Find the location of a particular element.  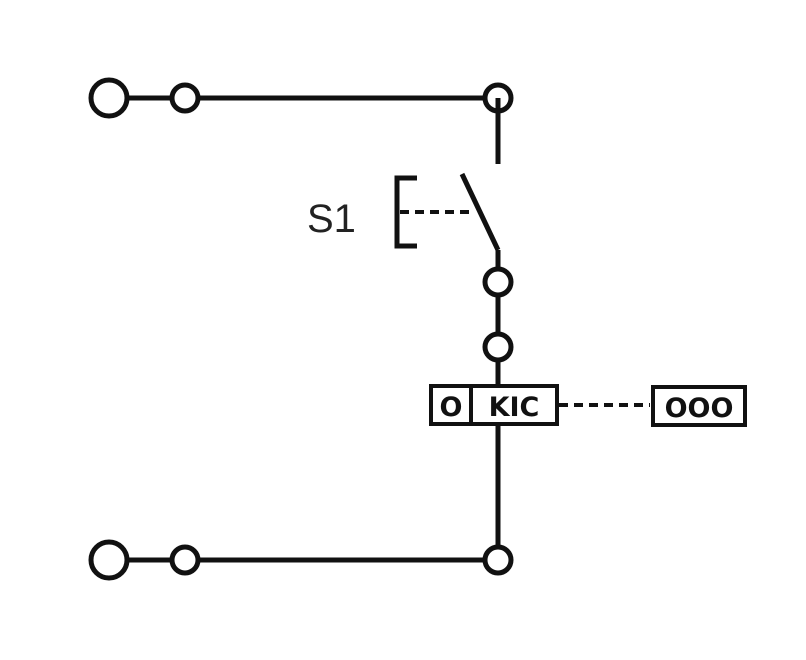

relay-left-label: O is located at coordinates (451, 407).